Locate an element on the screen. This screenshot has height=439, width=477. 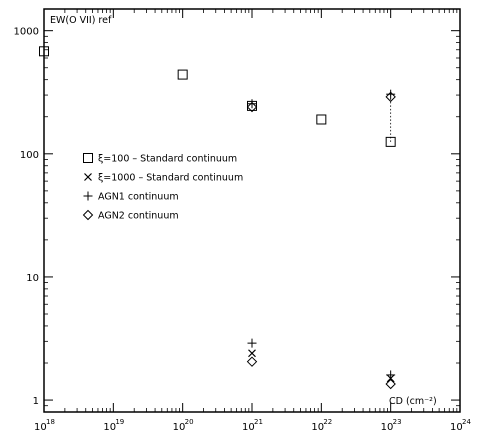
x-axis-tick-labels: 10 18 10 19 10 20 10 21 10 22 10 23 10 24 is located at coordinates (252, 425).